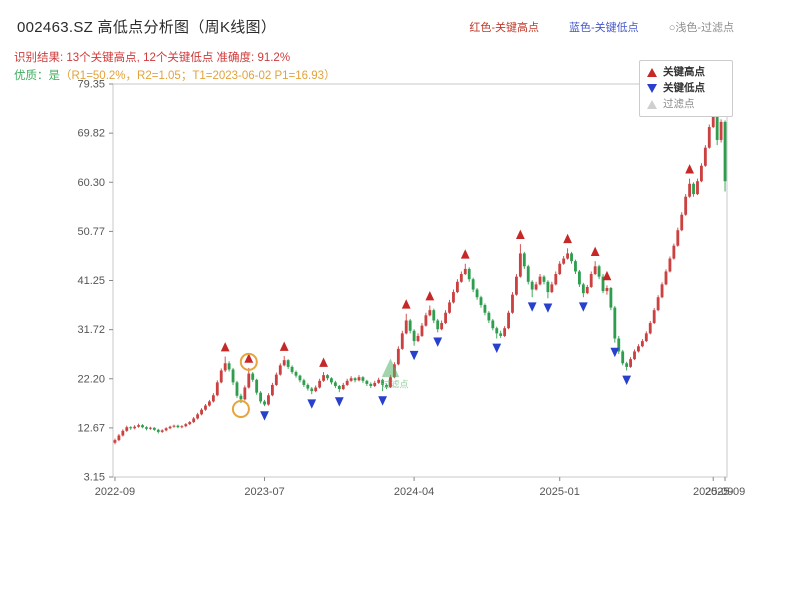  I want to click on legend-box: 关键高点 关键低点 过滤点, so click(686, 88).